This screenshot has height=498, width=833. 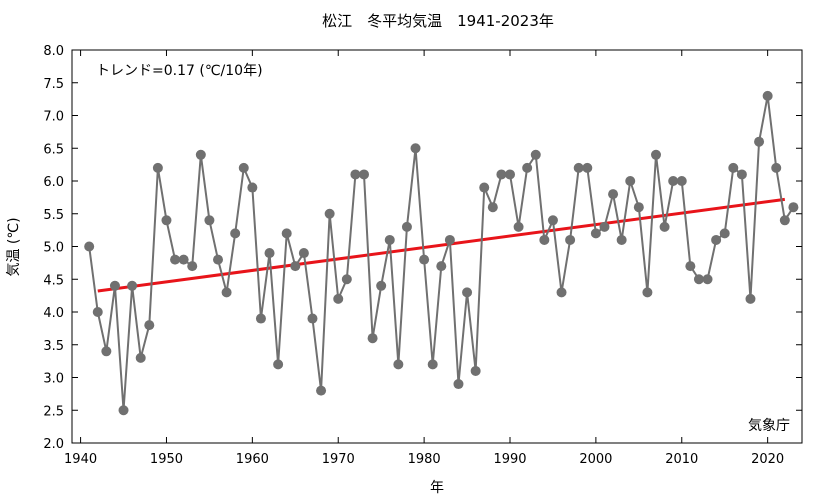 I want to click on y-tick-label: 2.0, so click(x=53, y=444).